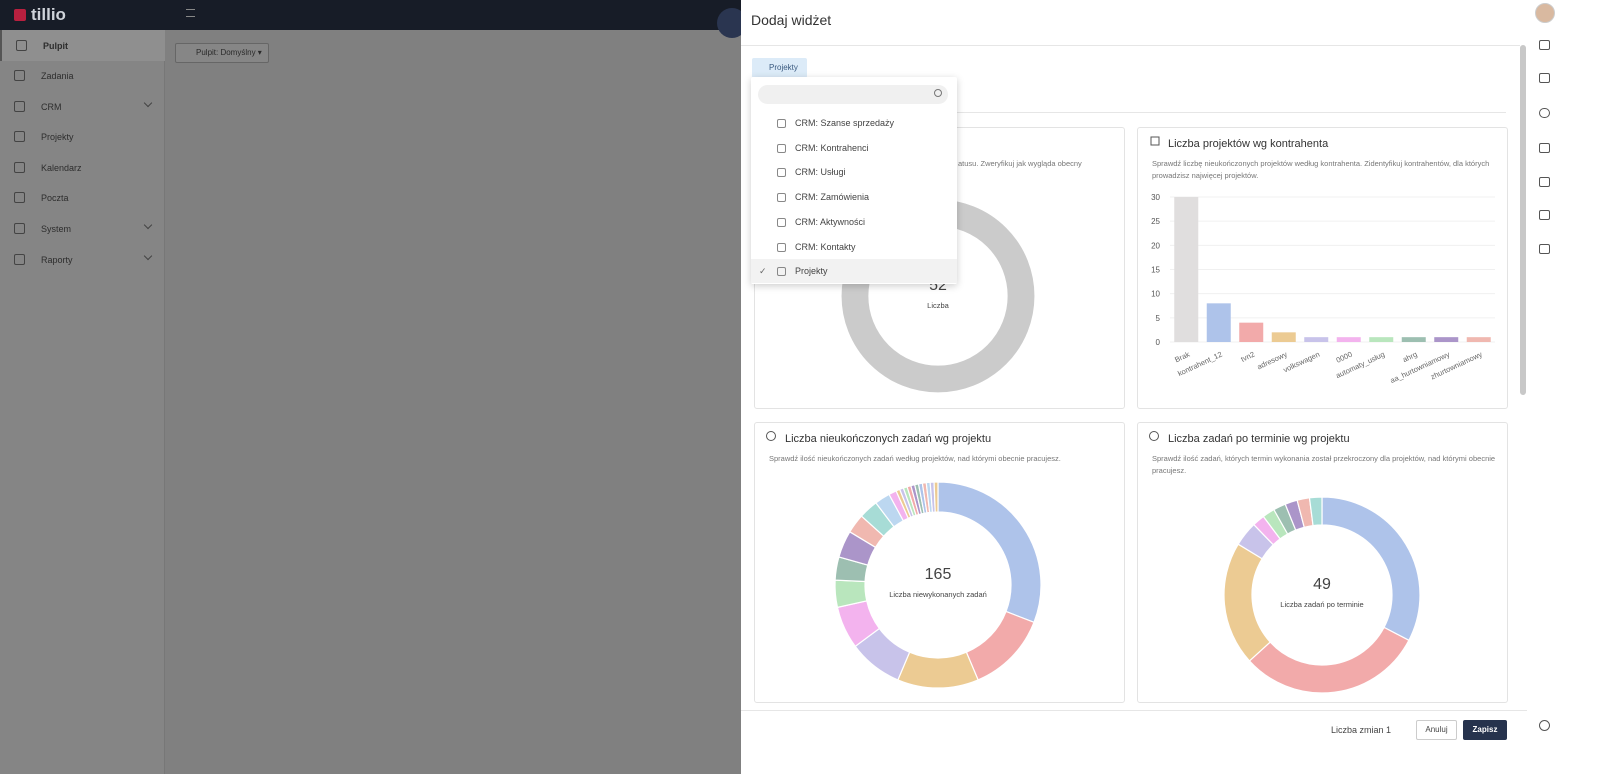  Describe the element at coordinates (48, 14) in the screenshot. I see `logo: tillio` at that location.